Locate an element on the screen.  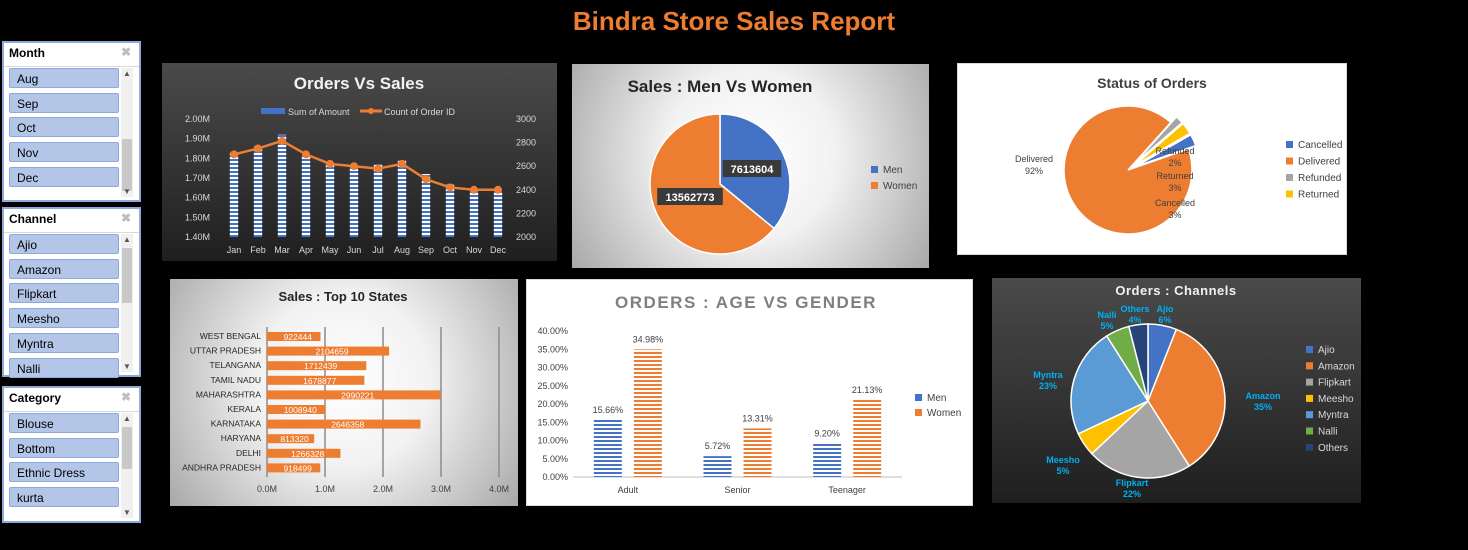
bar-delhi is located at coordinates (304, 453).